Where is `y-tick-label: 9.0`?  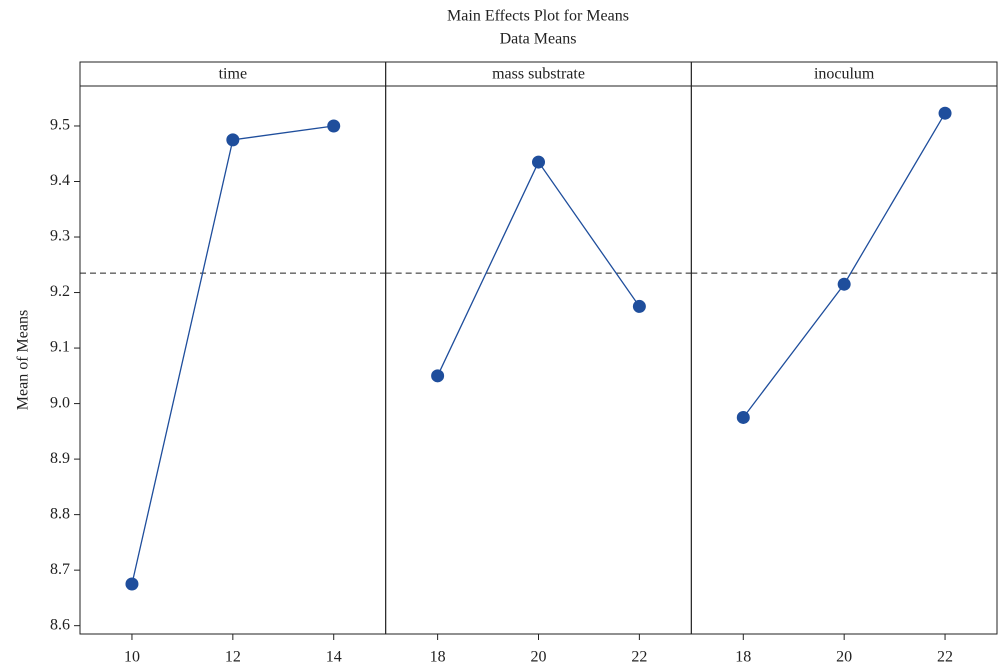
y-tick-label: 9.0 is located at coordinates (60, 402).